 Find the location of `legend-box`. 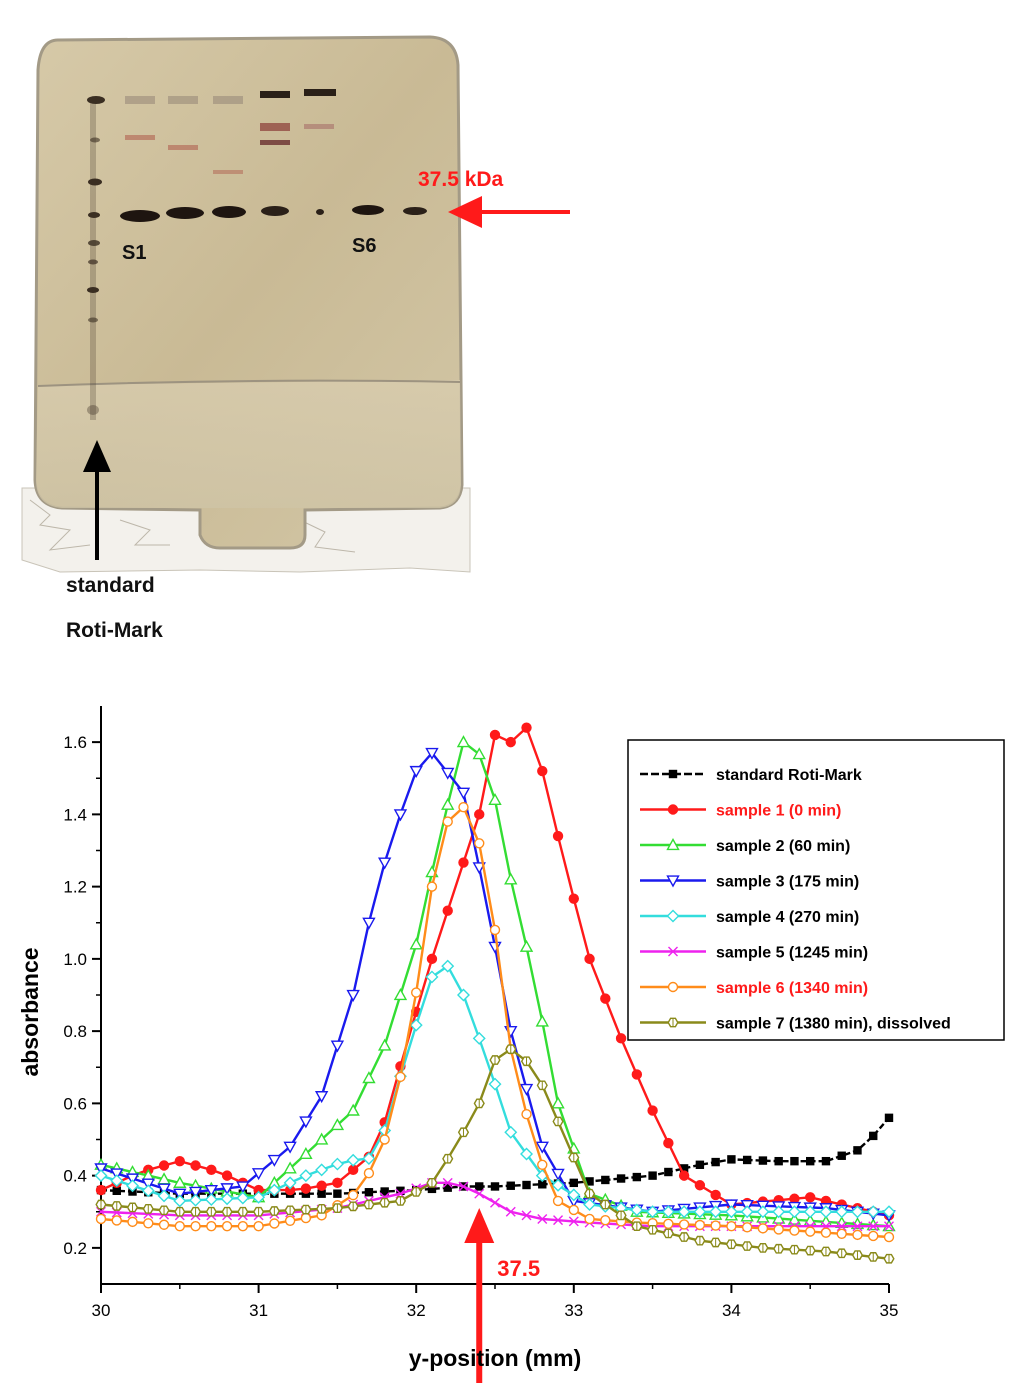

legend-box is located at coordinates (816, 890).